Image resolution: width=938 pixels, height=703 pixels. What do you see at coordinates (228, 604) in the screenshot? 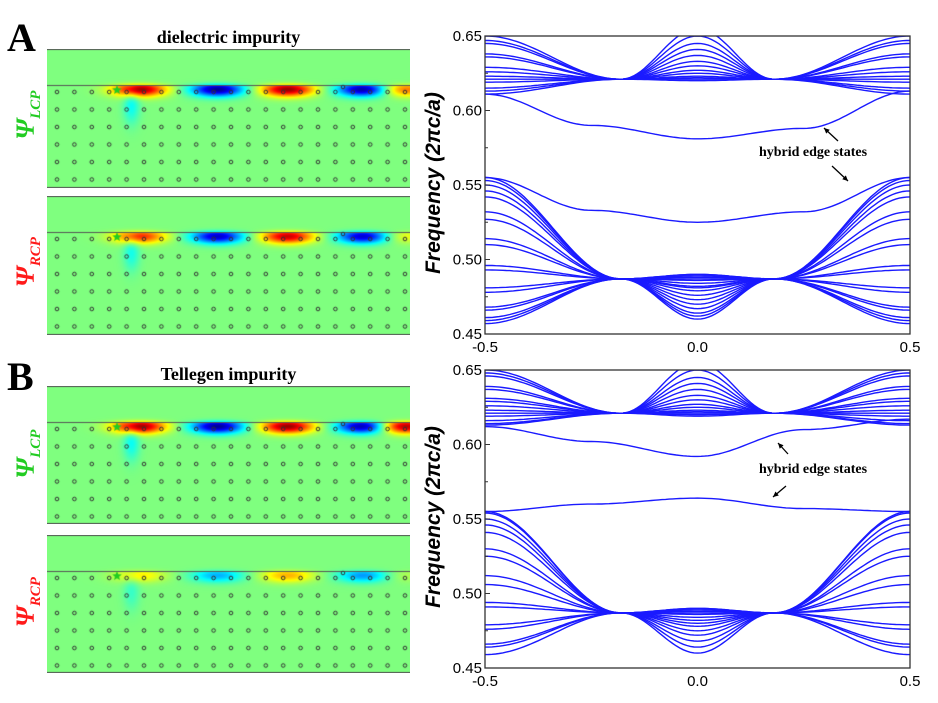
I see `field-map-b-rcp` at bounding box center [228, 604].